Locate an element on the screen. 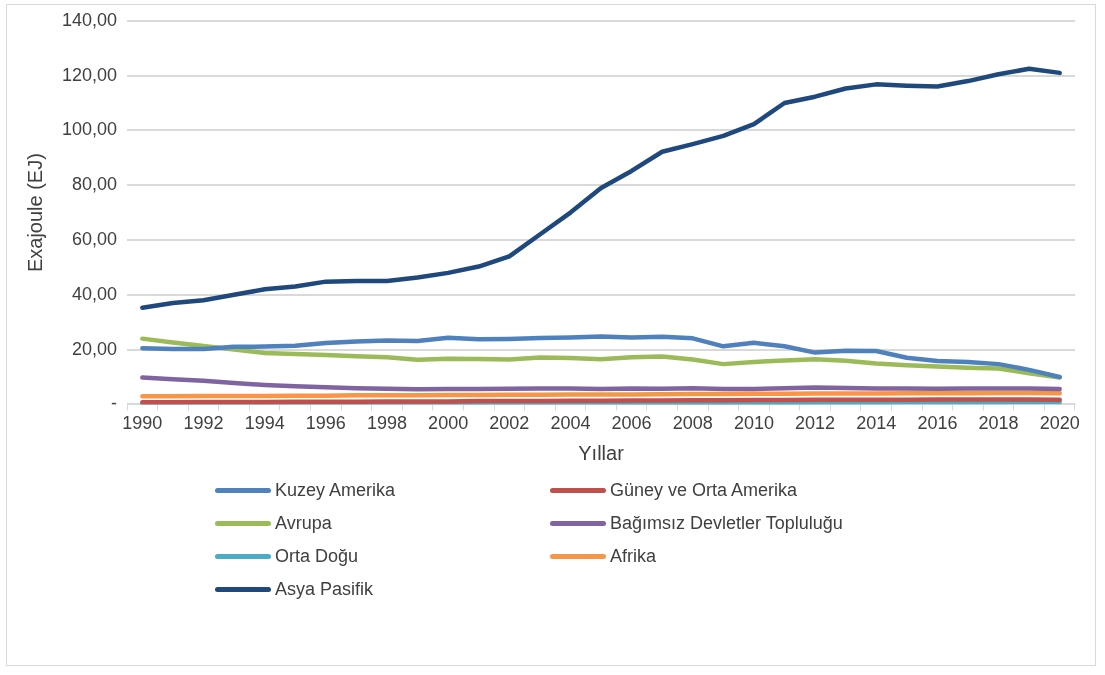 Image resolution: width=1105 pixels, height=675 pixels. legend-label: Bağımsız Devletler Topluluğu is located at coordinates (726, 523).